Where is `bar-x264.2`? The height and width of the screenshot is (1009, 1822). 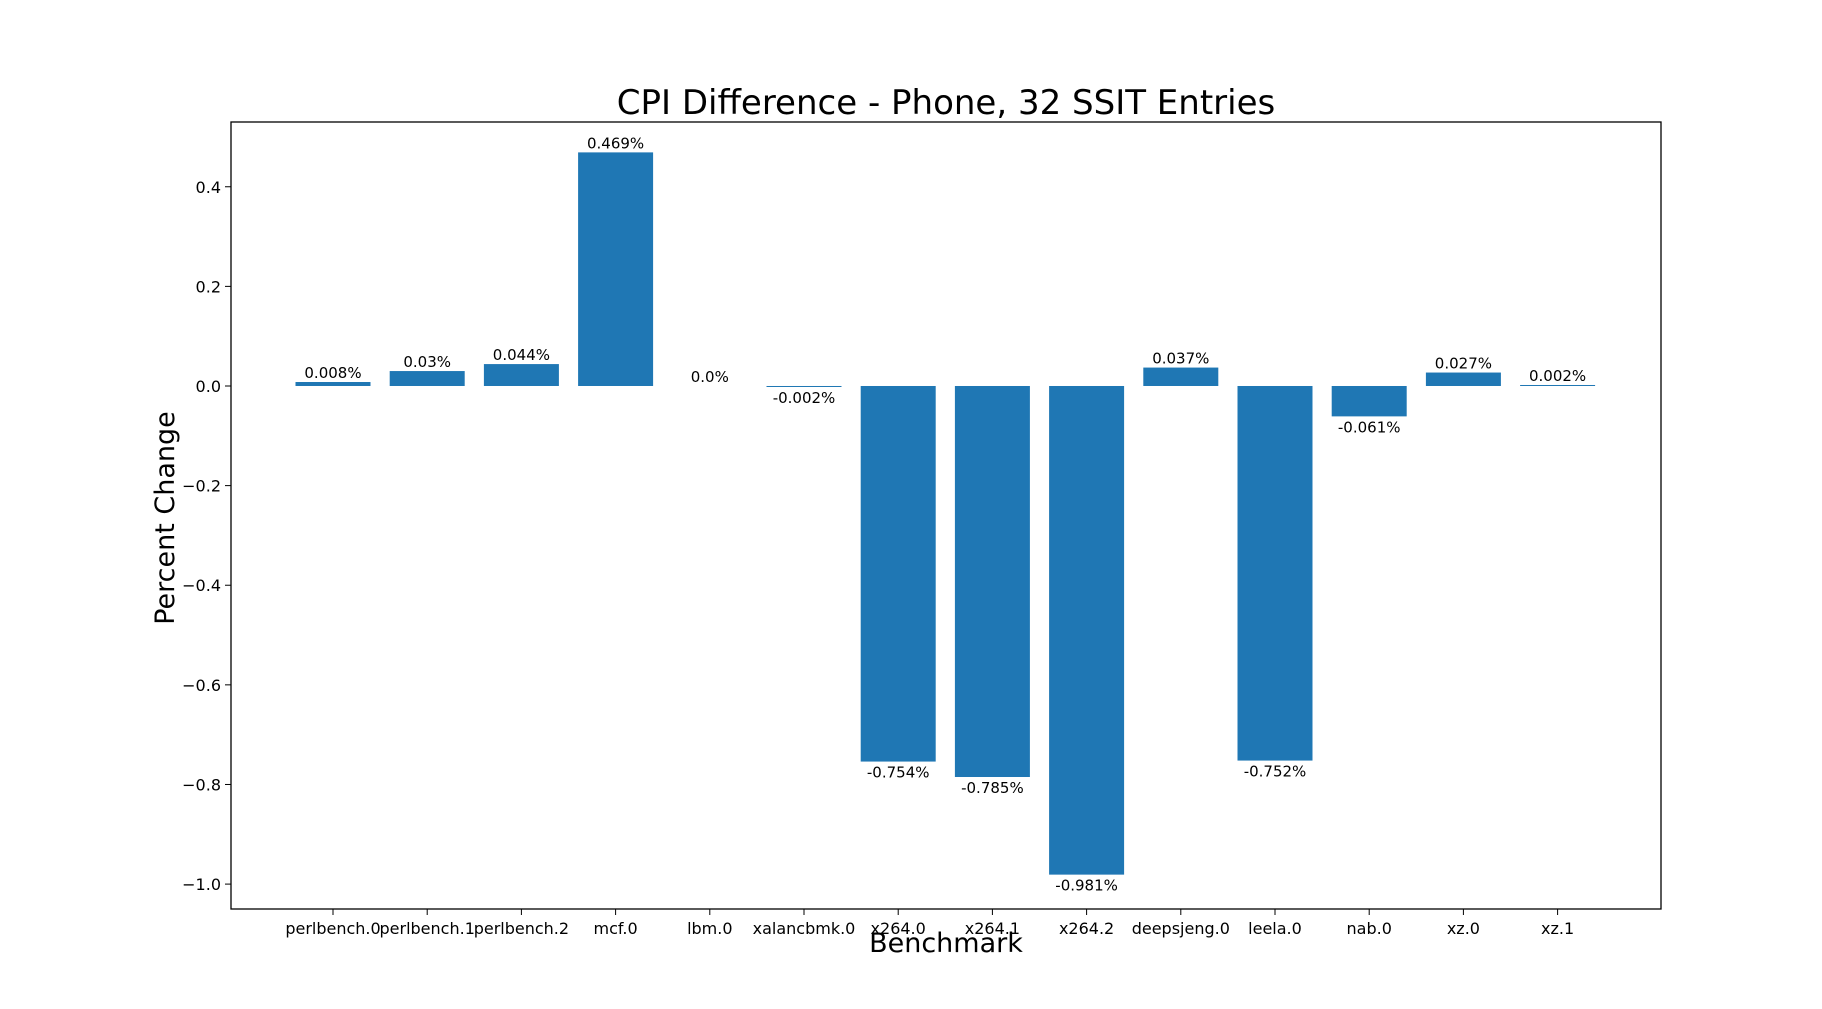 bar-x264.2 is located at coordinates (1087, 630).